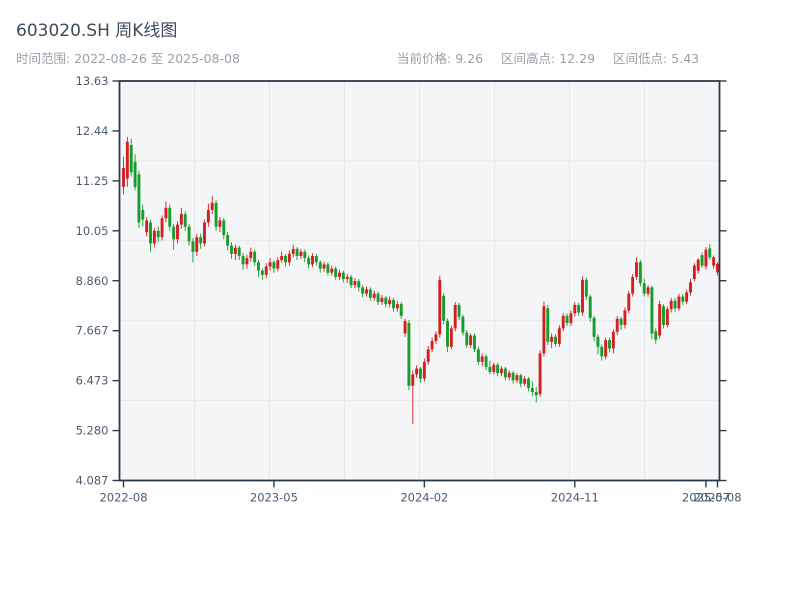 The width and height of the screenshot is (800, 600). What do you see at coordinates (92, 481) in the screenshot?
I see `y-tick-label: 4.087` at bounding box center [92, 481].